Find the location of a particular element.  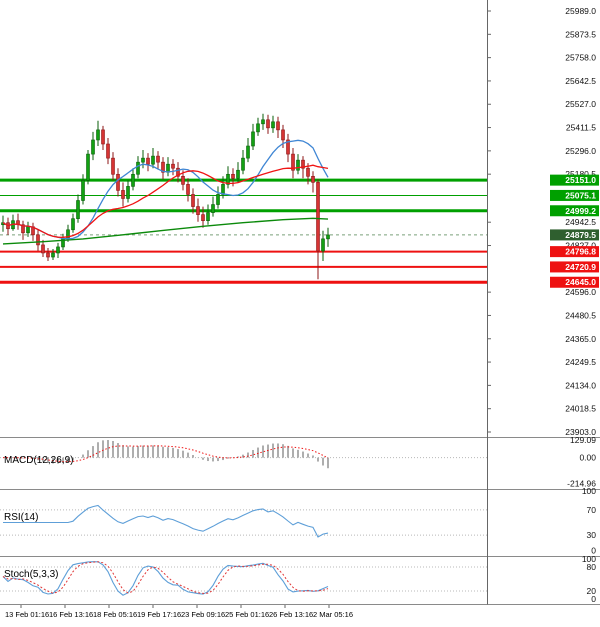

rsi-axis-label: 0 is located at coordinates (593, 551).